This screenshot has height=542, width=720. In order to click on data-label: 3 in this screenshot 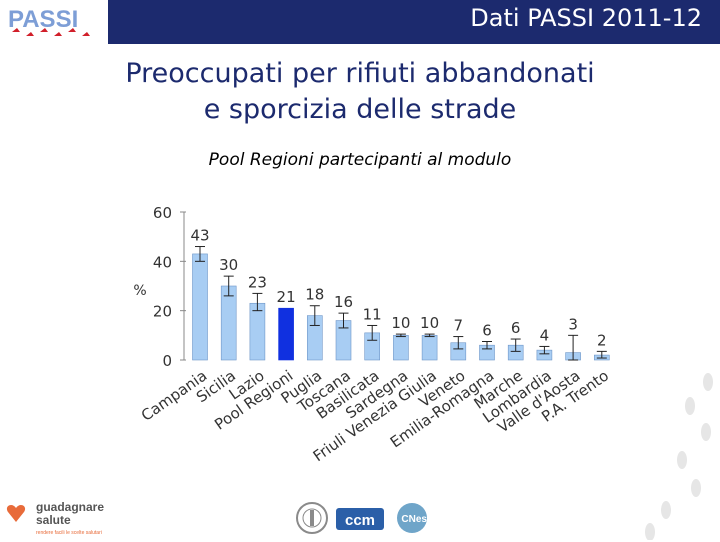, I will do `click(573, 324)`.